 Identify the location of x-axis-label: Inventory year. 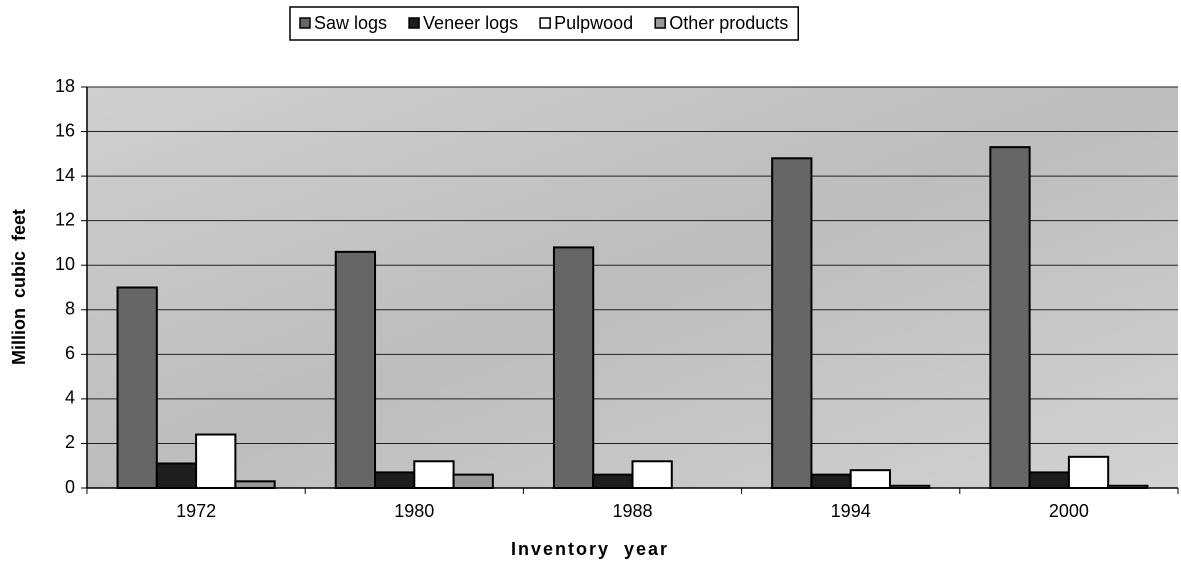
(590, 549).